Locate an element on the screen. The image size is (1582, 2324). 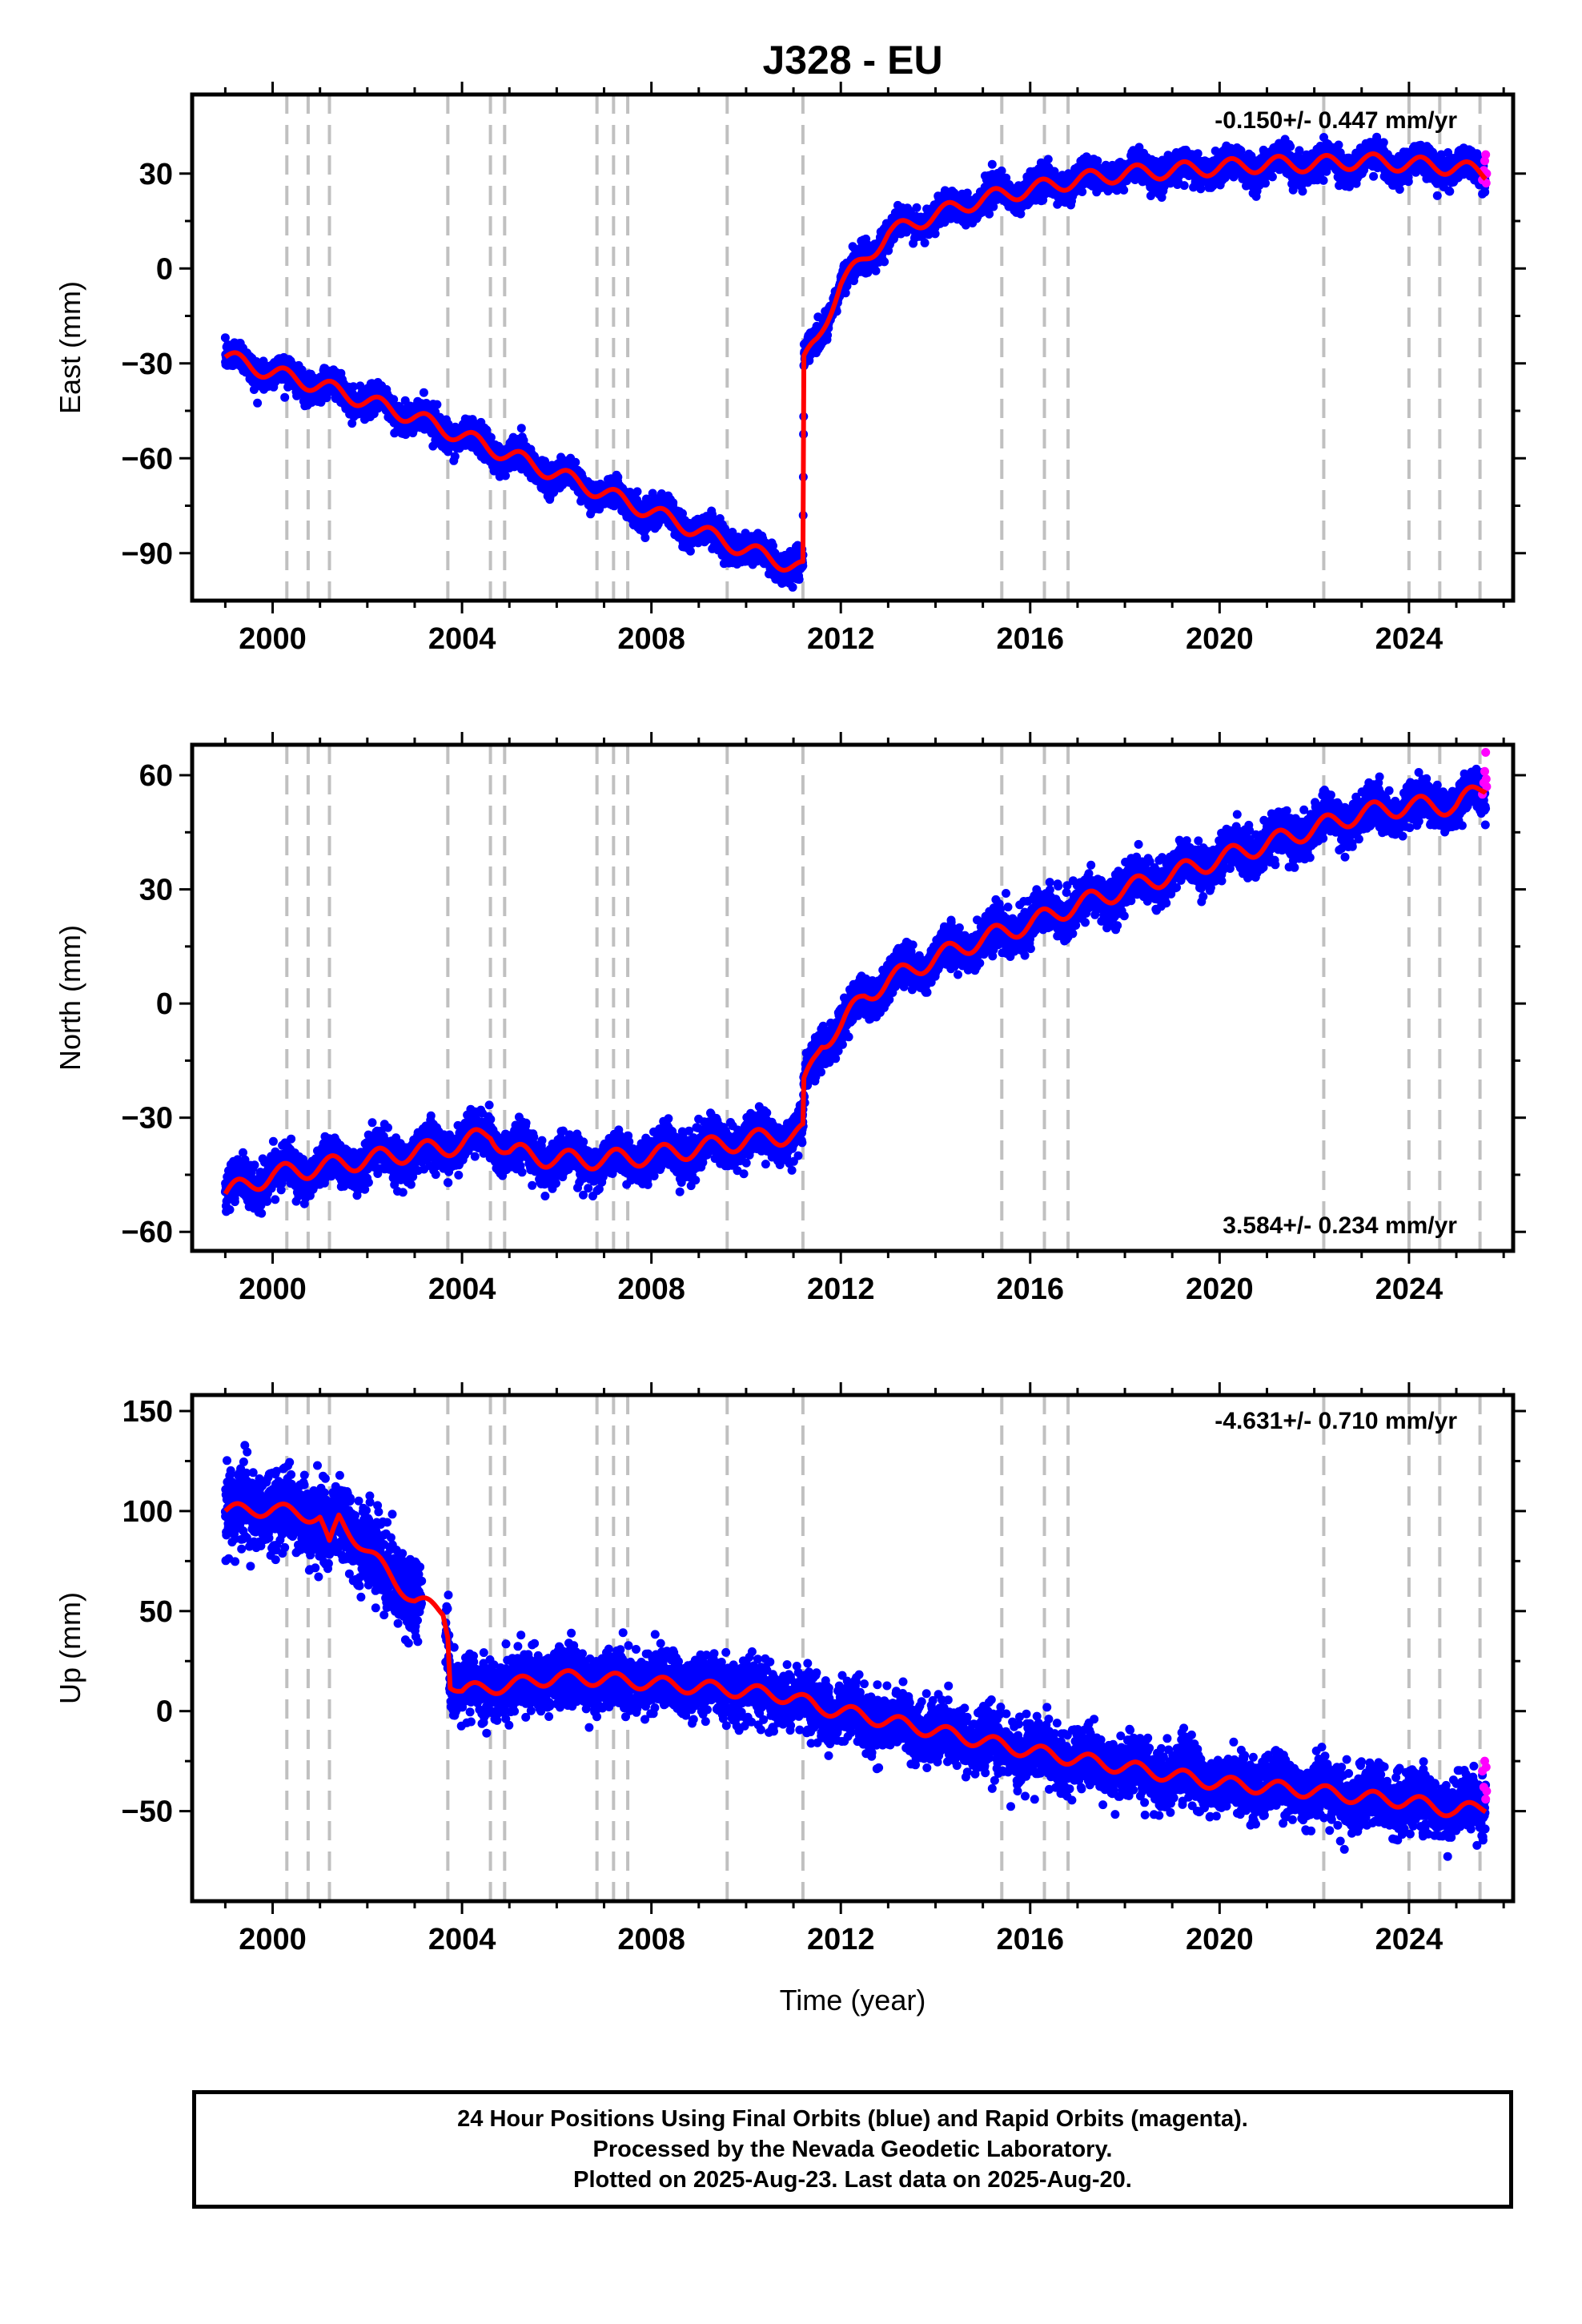
model-line-east is located at coordinates (855, 362).